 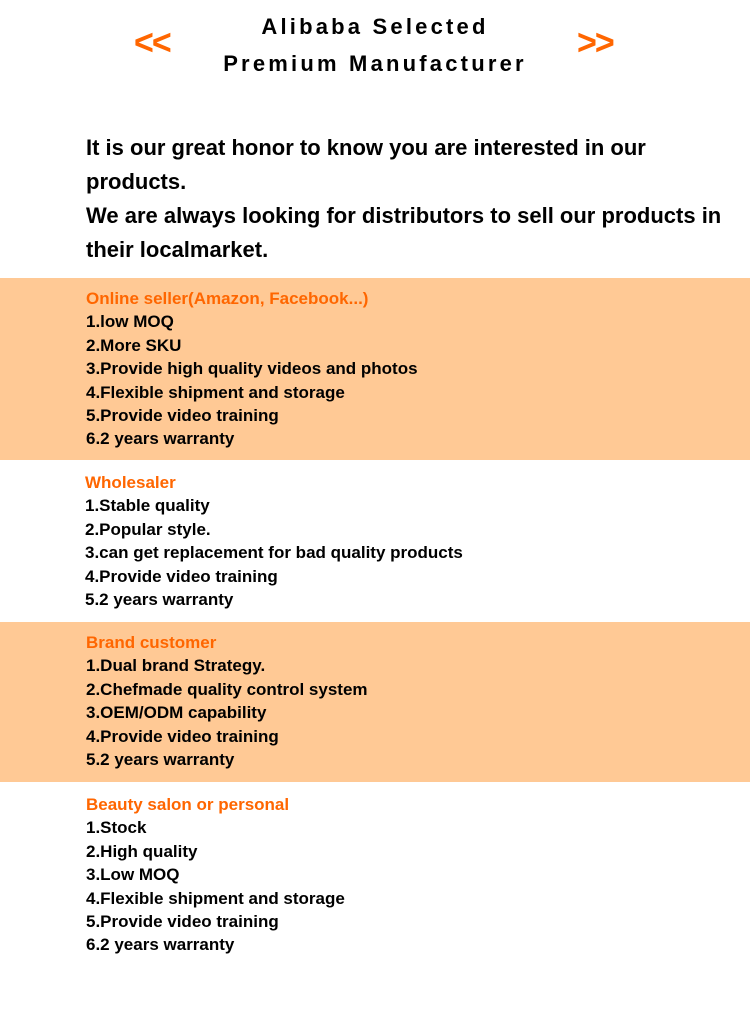 I want to click on list-item: 3.Provide high quality videos and photos, so click(x=252, y=369).